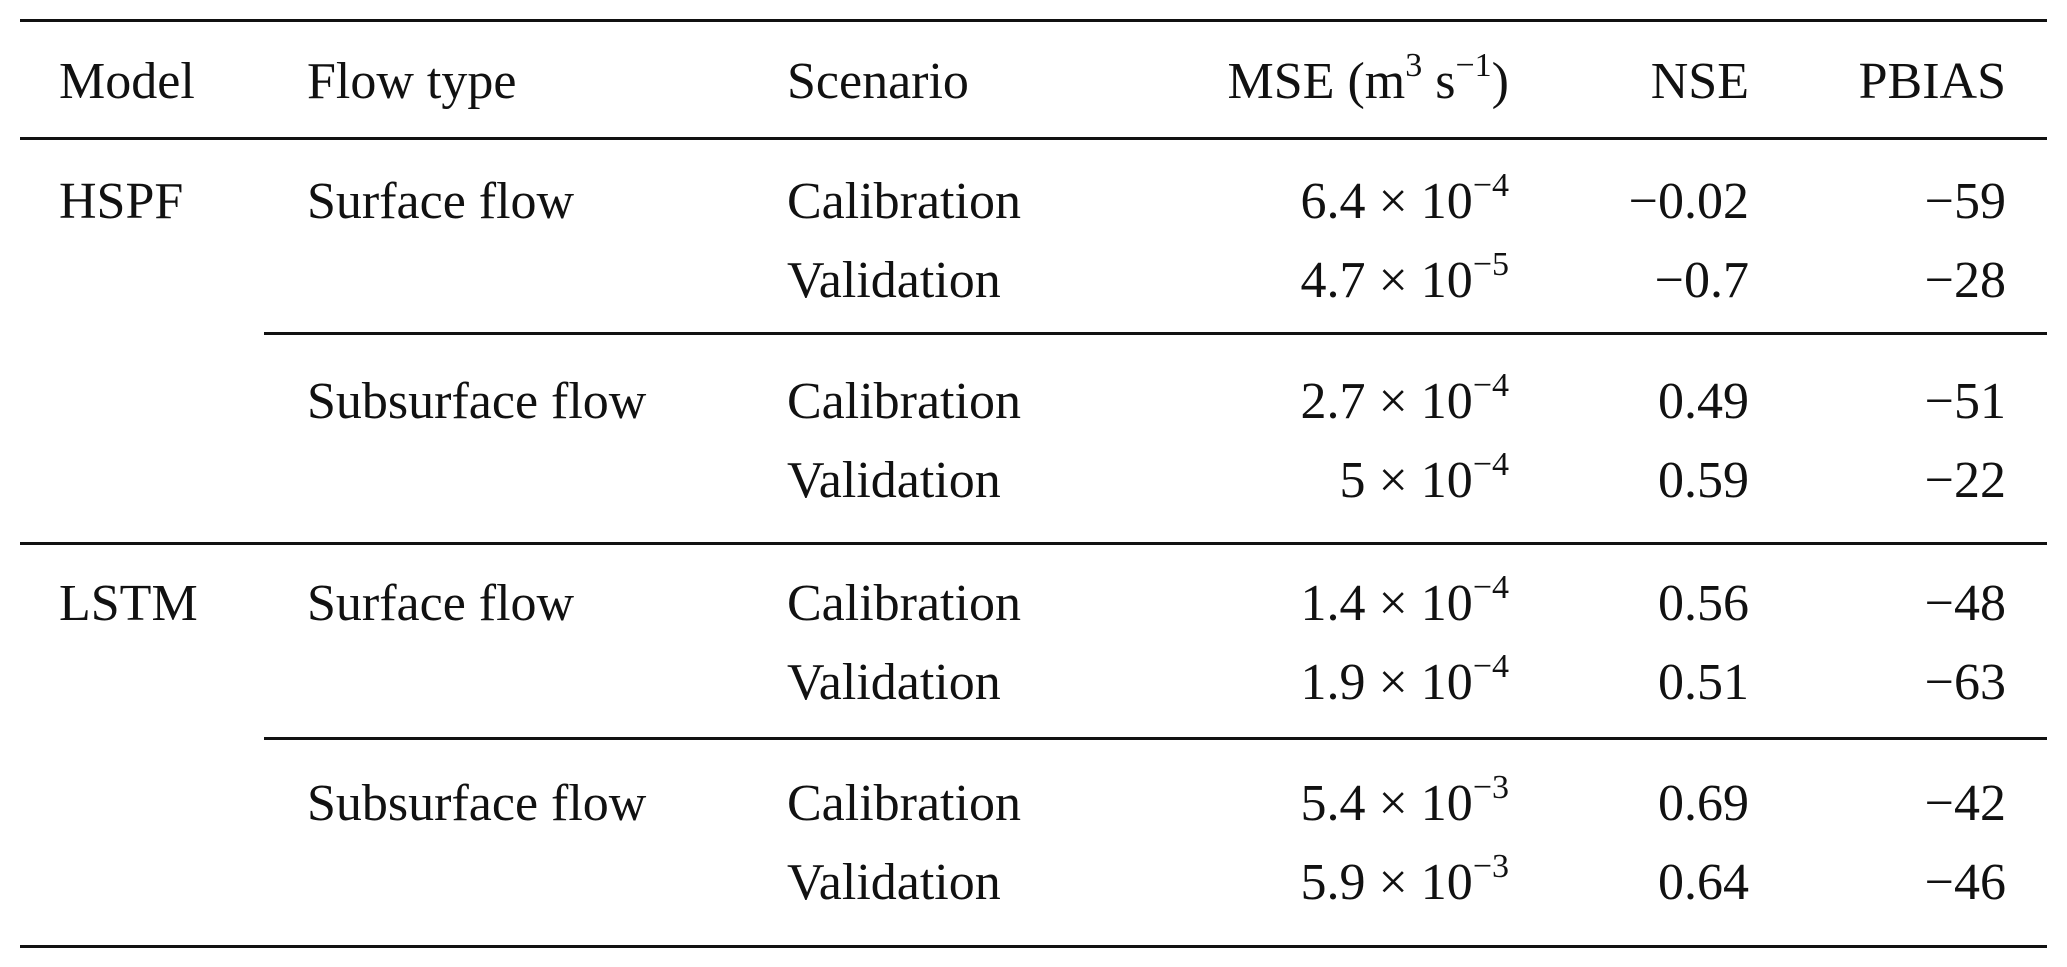  What do you see at coordinates (1701, 280) in the screenshot?
I see `cell-nse: −0.7` at bounding box center [1701, 280].